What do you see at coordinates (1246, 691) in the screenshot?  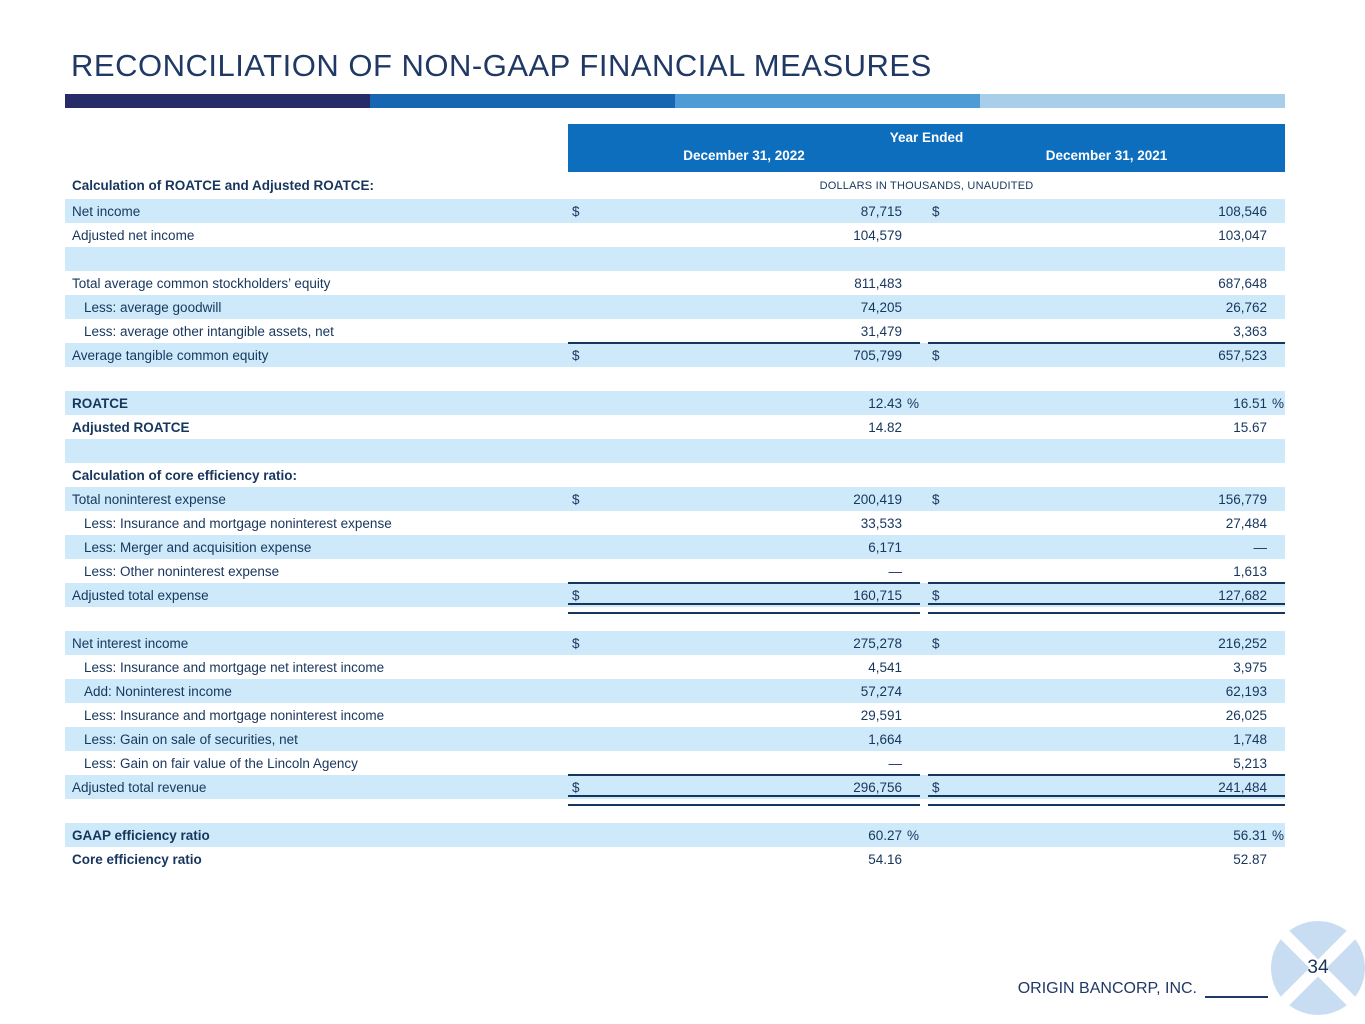 I see `value-2021: 62,193` at bounding box center [1246, 691].